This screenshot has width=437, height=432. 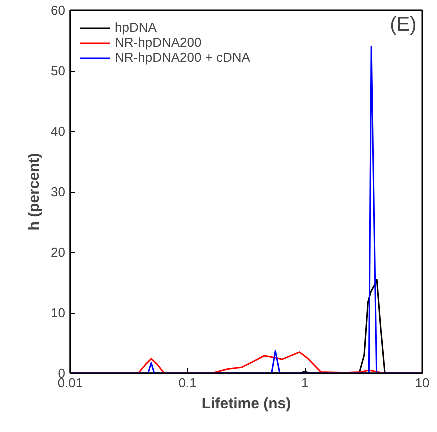 What do you see at coordinates (403, 25) in the screenshot?
I see `annotation: (E)` at bounding box center [403, 25].